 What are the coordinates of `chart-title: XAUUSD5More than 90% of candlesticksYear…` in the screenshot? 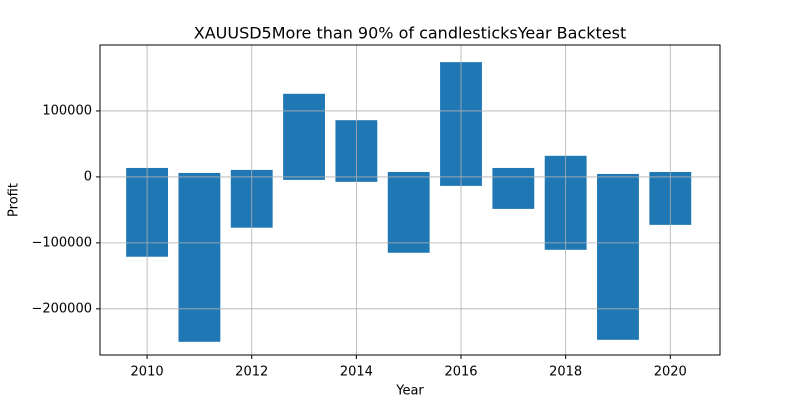 It's located at (410, 33).